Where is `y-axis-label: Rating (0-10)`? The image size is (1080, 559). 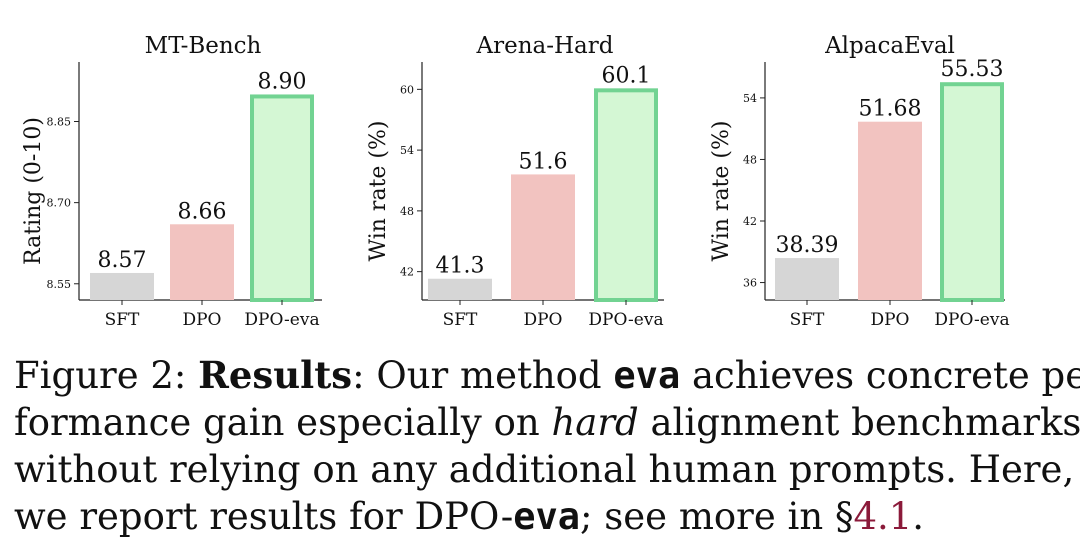
y-axis-label: Rating (0-10) is located at coordinates (33, 191).